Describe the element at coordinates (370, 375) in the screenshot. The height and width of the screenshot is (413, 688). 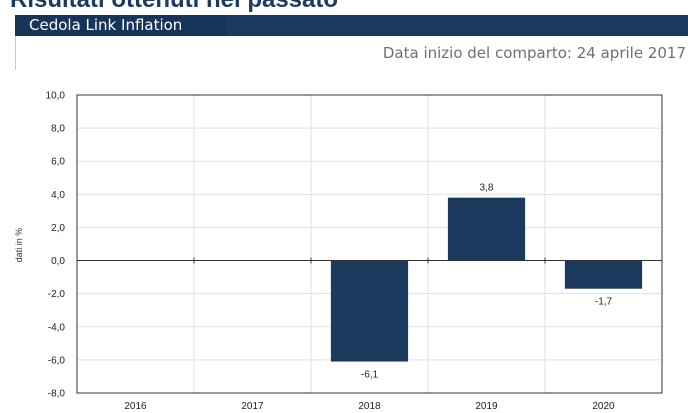
I see `data-label-2018: -6,1` at that location.